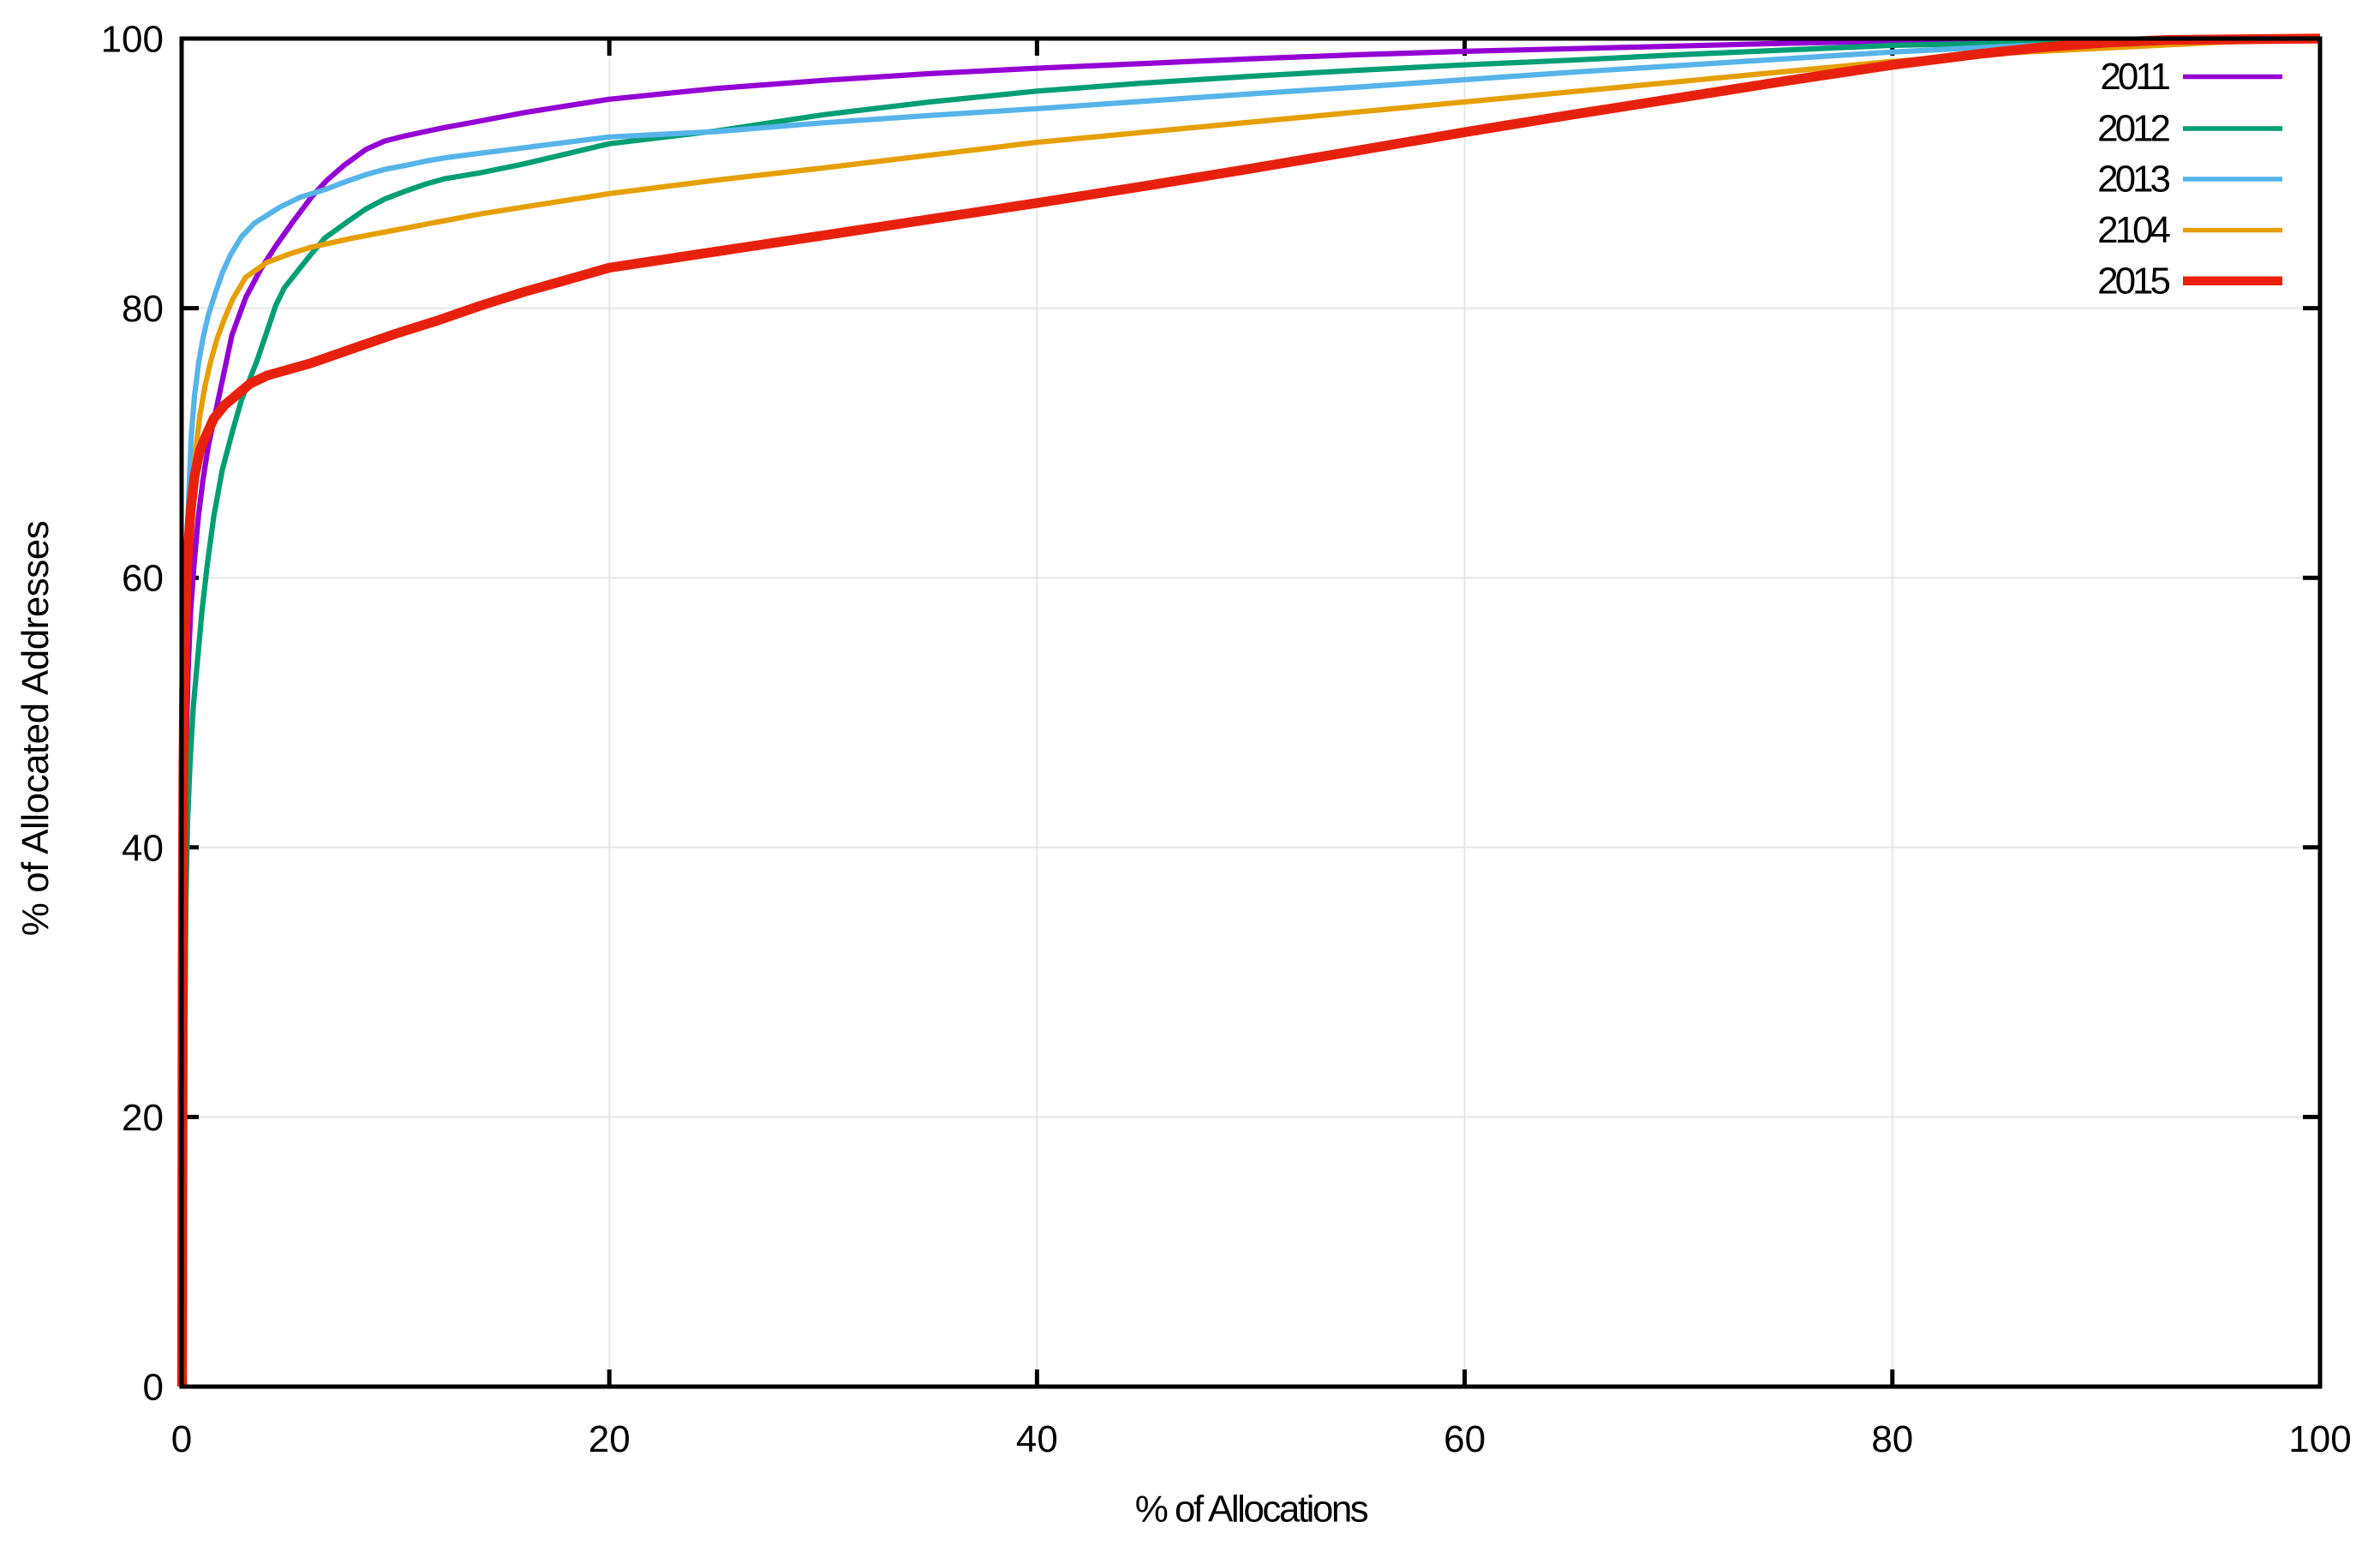 This screenshot has height=1552, width=2380. What do you see at coordinates (36, 729) in the screenshot?
I see `svg-text: % of Allocated Addresses` at bounding box center [36, 729].